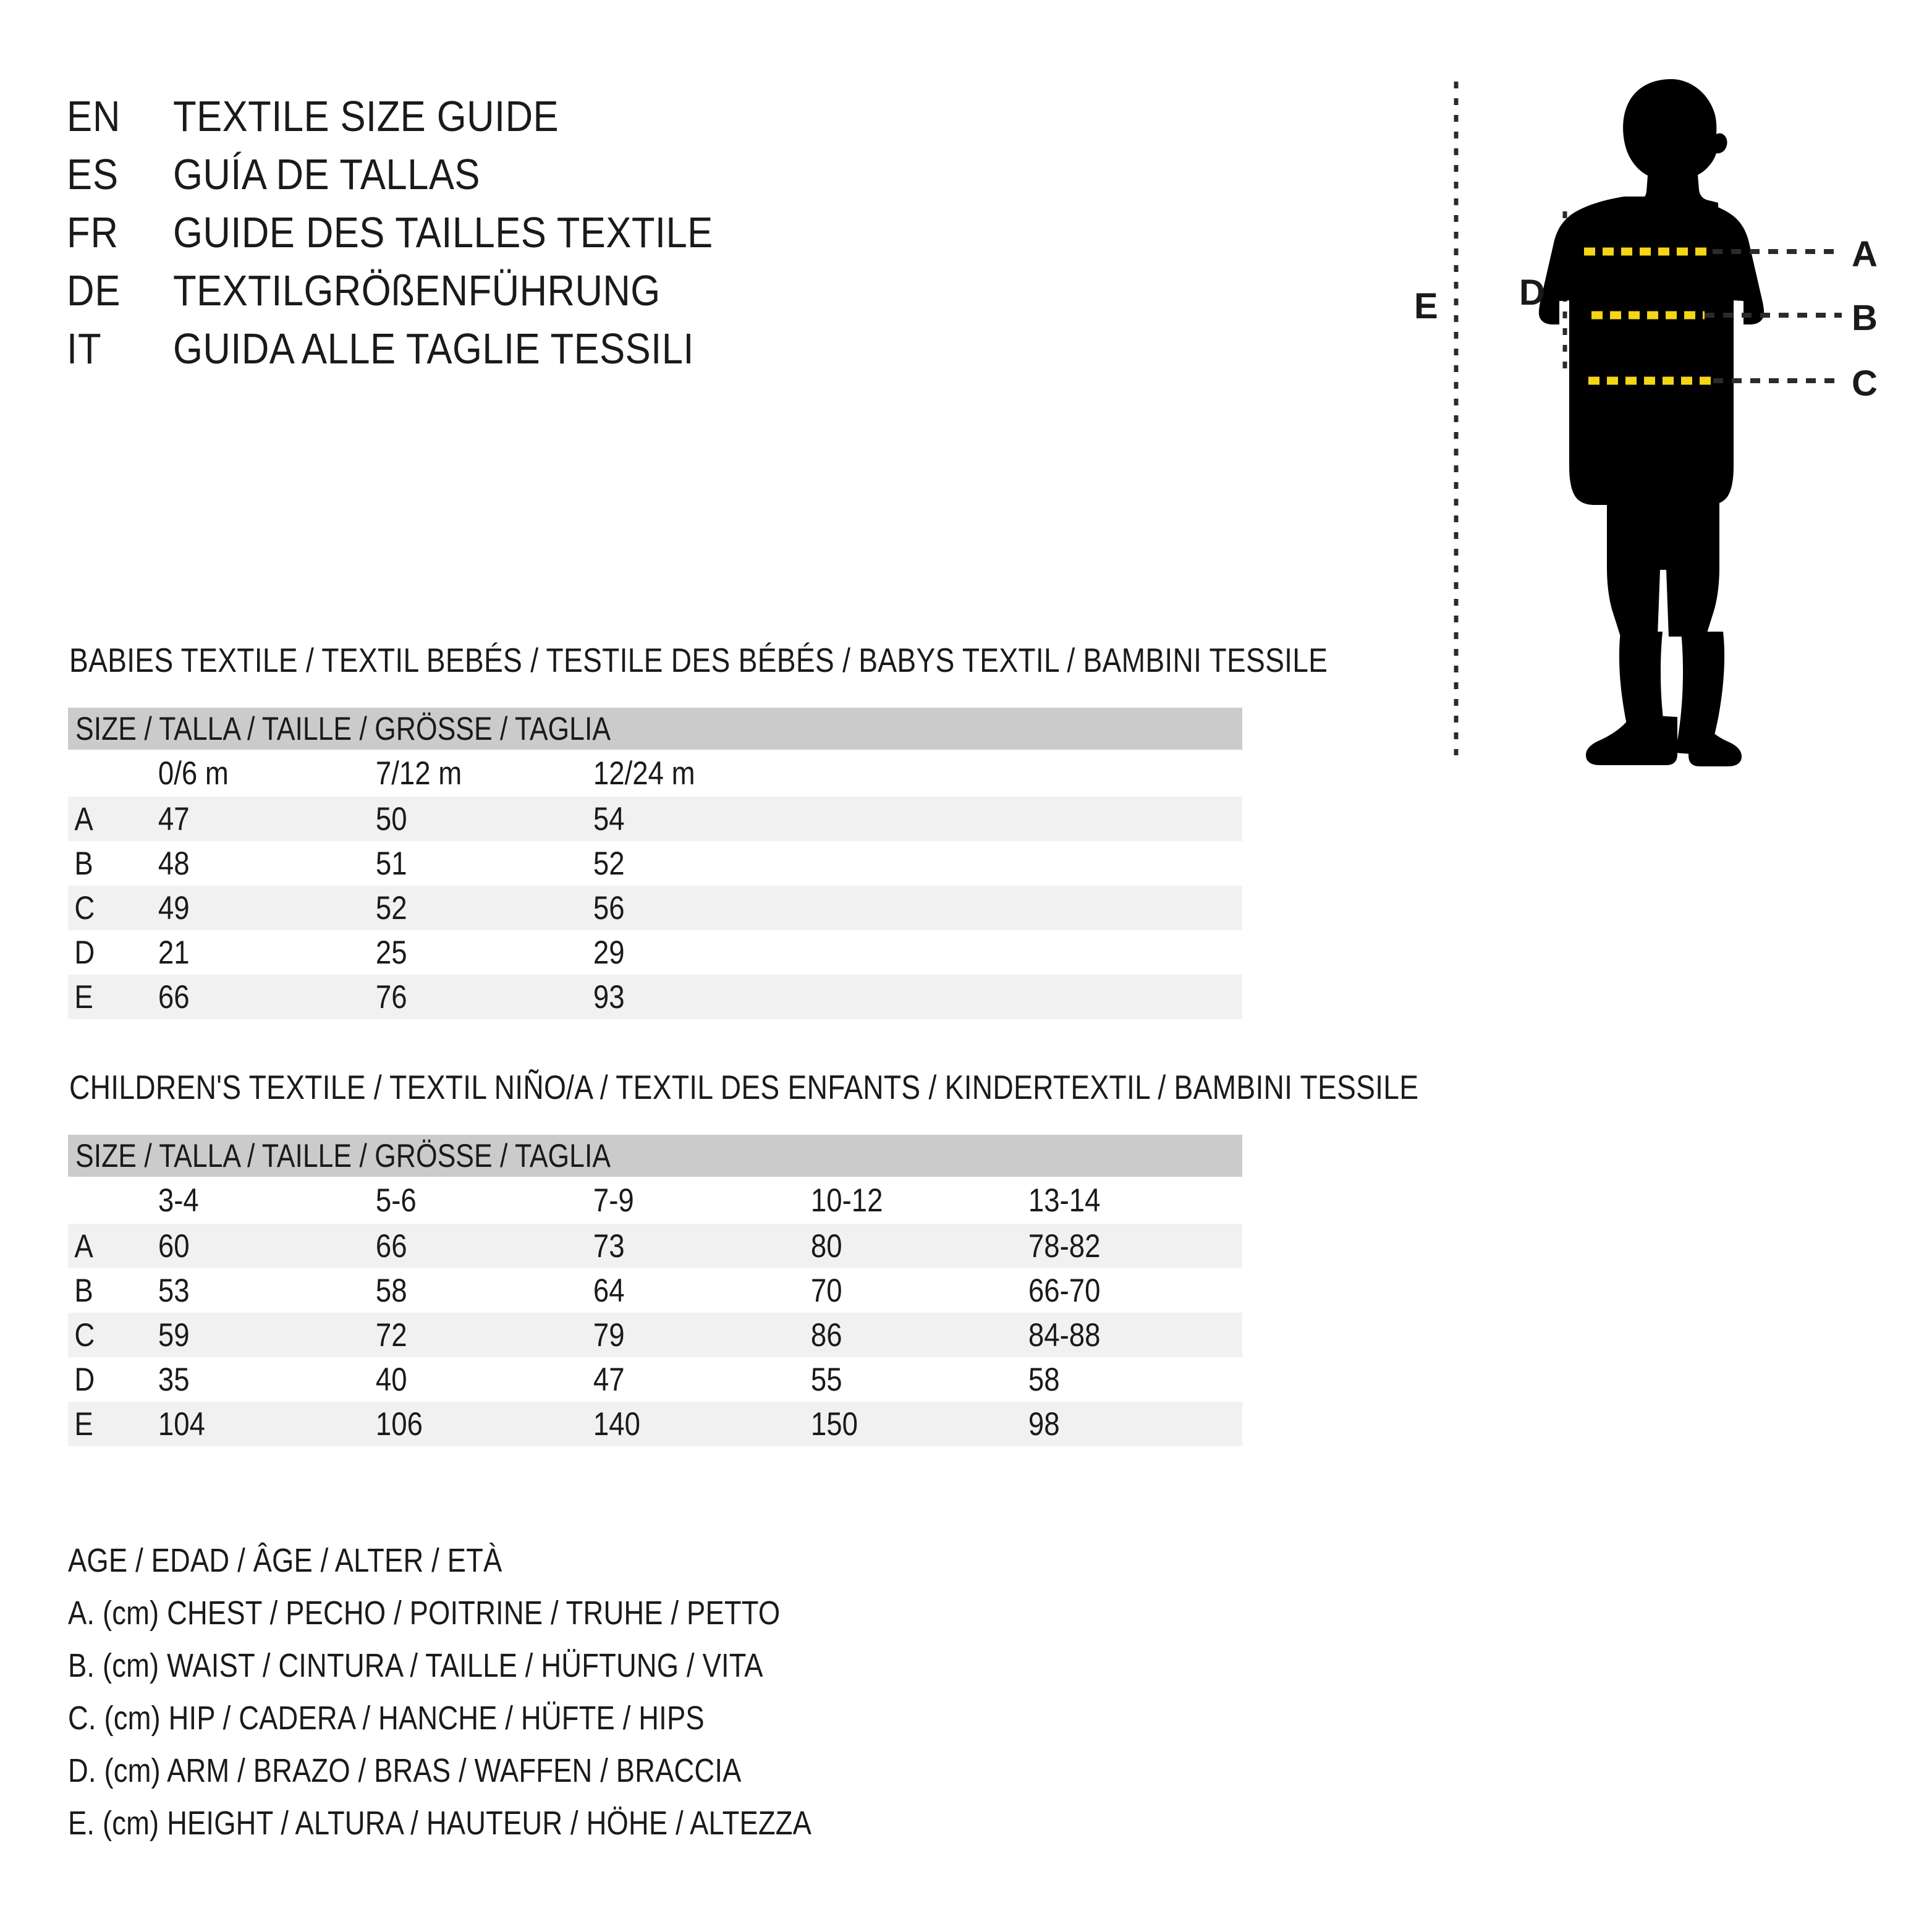 This screenshot has width=1932, height=1932. Describe the element at coordinates (433, 348) in the screenshot. I see `language-title-it: GUIDA ALLE TAGLIE TESSILI` at that location.